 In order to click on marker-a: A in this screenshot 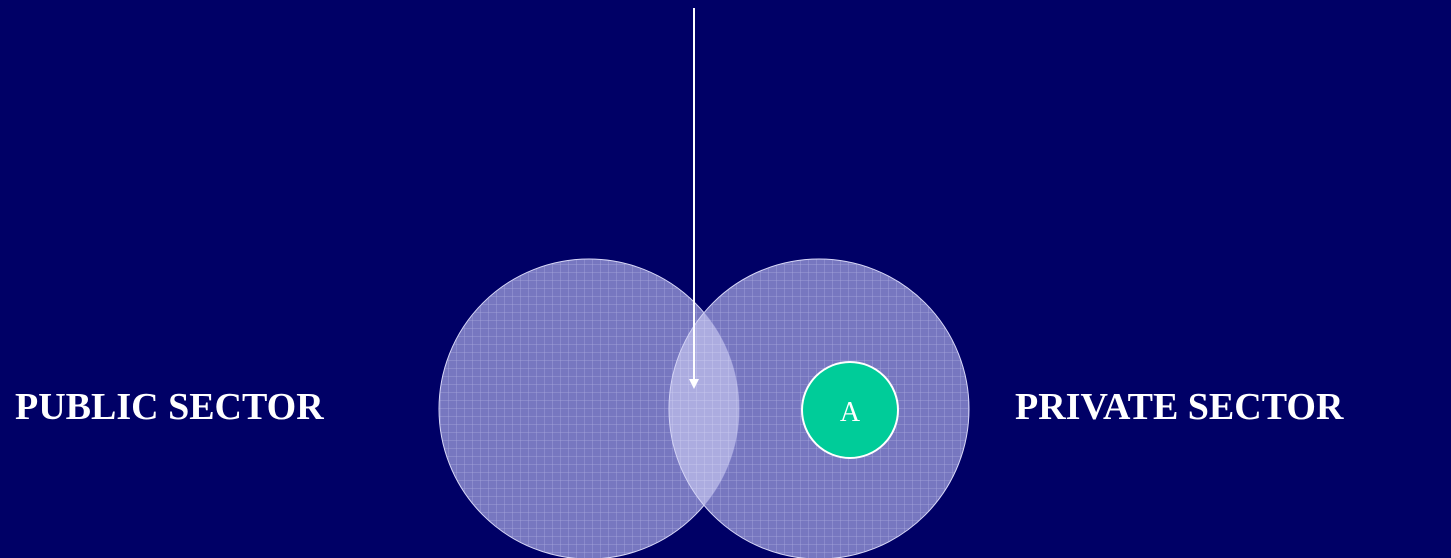, I will do `click(850, 410)`.